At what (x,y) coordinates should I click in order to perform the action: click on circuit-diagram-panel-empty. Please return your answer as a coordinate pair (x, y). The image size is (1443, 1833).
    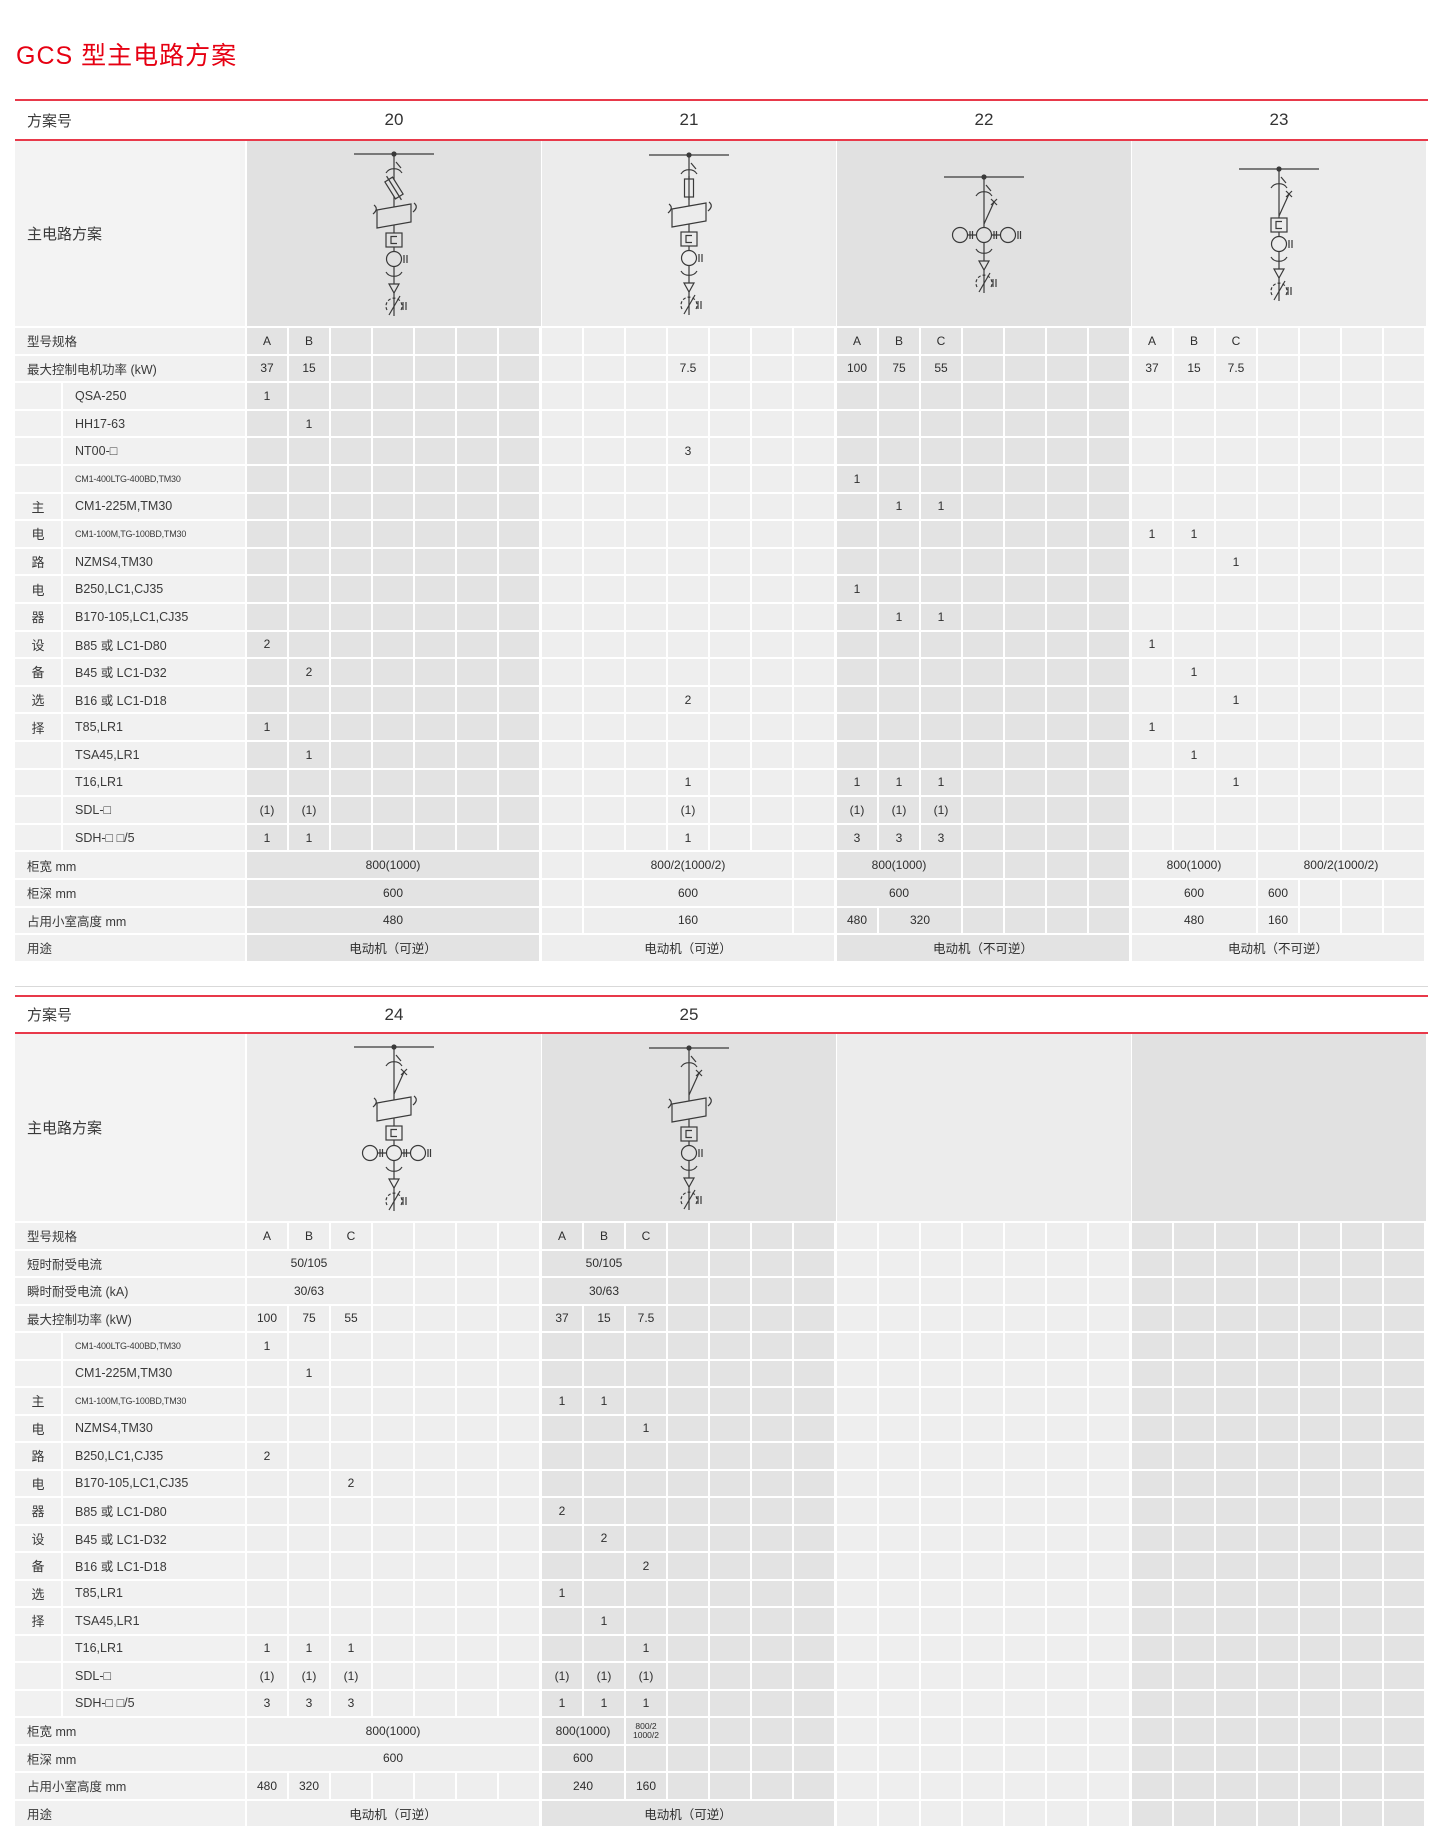
    Looking at the image, I should click on (984, 1127).